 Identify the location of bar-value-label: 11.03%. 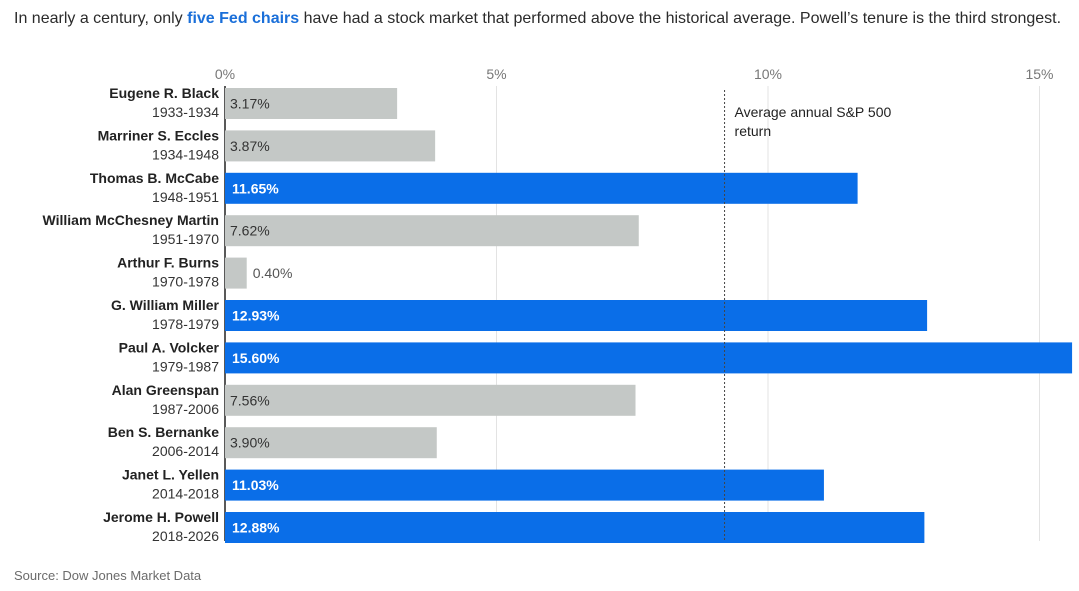
(255, 485).